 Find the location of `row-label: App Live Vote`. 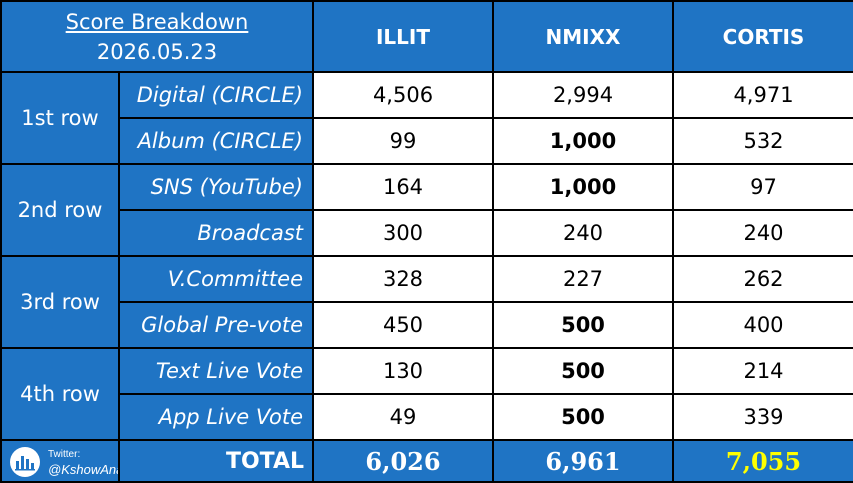

row-label: App Live Vote is located at coordinates (216, 417).